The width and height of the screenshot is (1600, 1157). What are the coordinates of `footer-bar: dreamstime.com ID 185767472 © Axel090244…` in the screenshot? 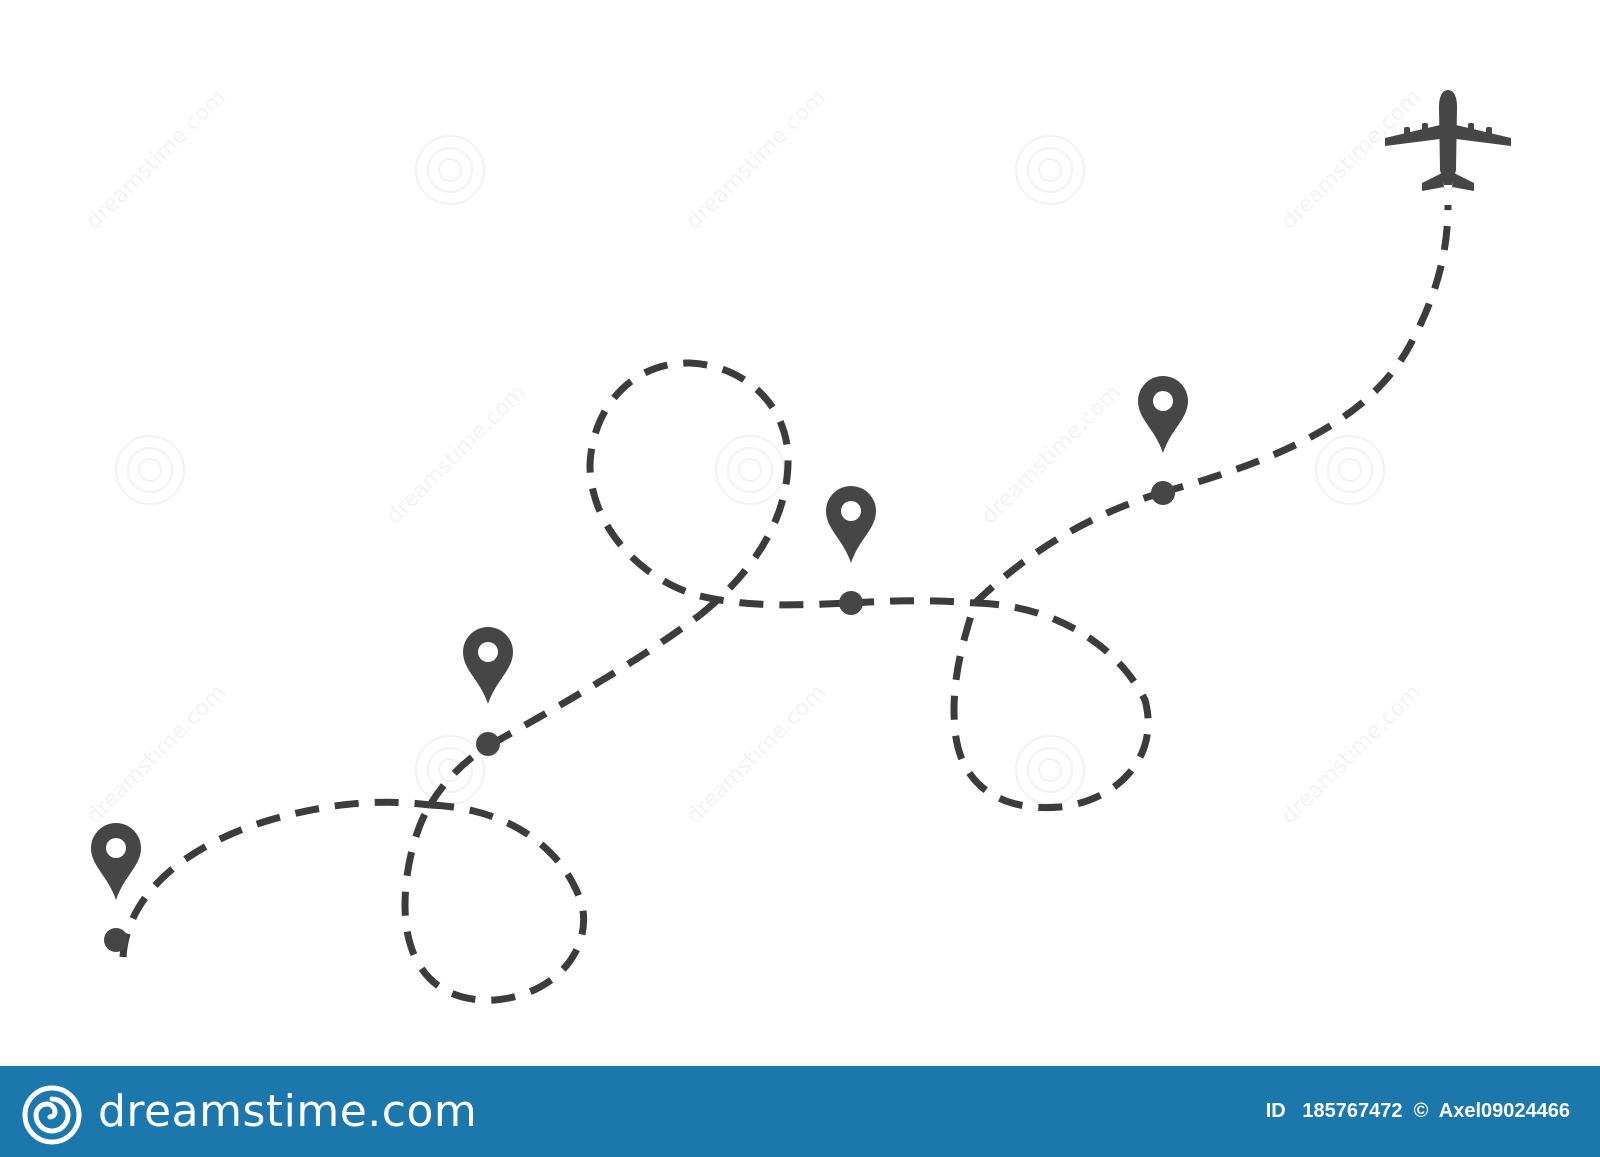 It's located at (800, 1111).